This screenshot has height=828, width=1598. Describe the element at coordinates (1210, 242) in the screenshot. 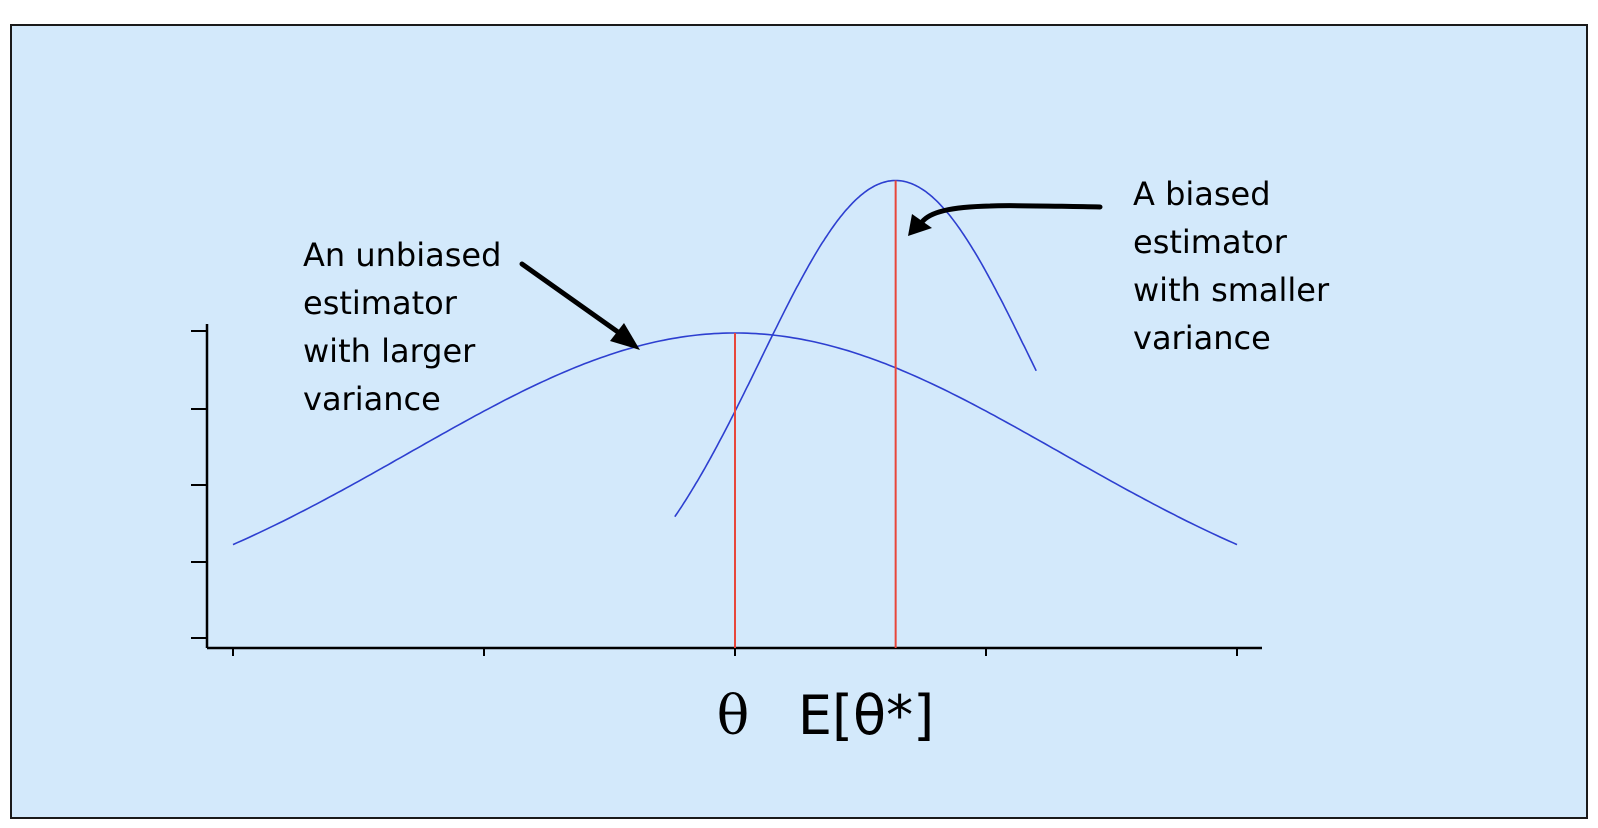

I see `biased-line: estimator` at that location.